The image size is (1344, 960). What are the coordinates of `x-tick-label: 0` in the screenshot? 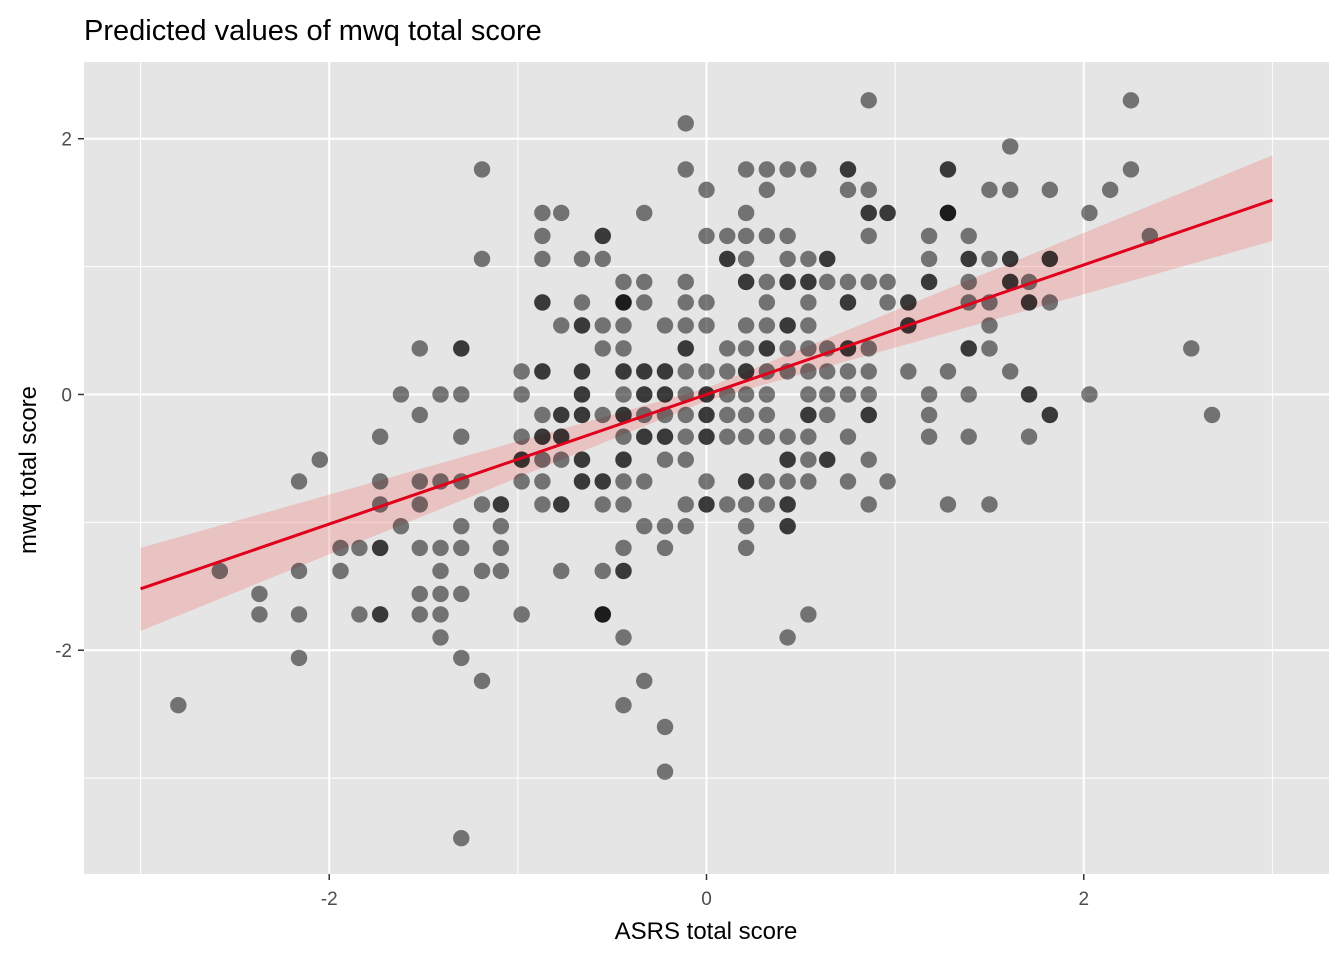 It's located at (706, 899).